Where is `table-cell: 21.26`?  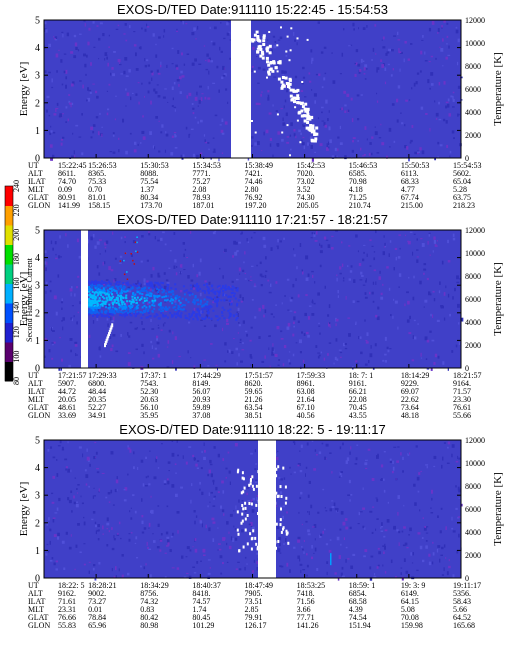
table-cell: 21.26 is located at coordinates (254, 399).